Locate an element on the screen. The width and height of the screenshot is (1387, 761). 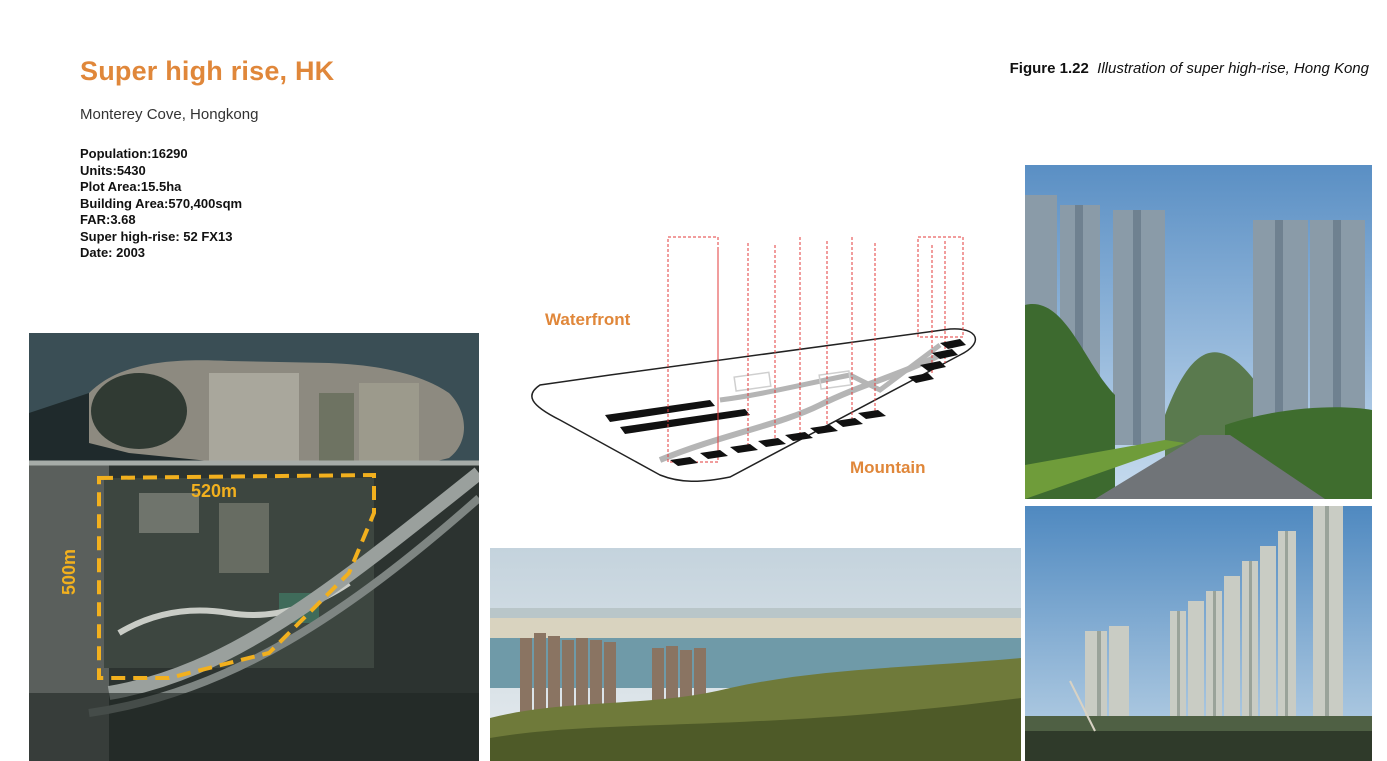
stat-super-high-rise: Super high-rise: 52 FX13 is located at coordinates (156, 236).